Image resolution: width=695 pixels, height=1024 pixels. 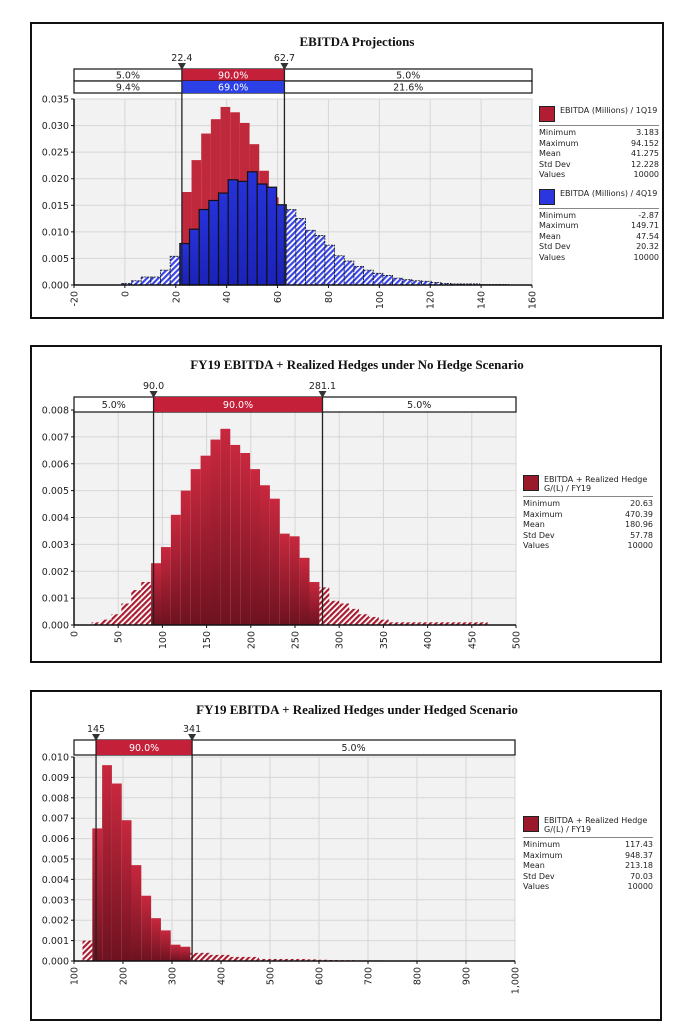 What do you see at coordinates (322, 386) in the screenshot?
I see `marker-label: 281.1` at bounding box center [322, 386].